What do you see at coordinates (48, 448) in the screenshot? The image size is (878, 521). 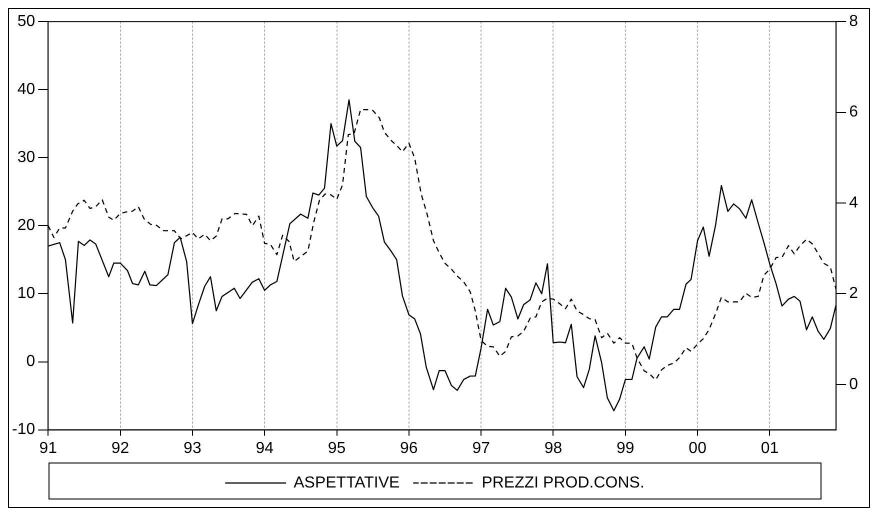 I see `x-tick-label: 91` at bounding box center [48, 448].